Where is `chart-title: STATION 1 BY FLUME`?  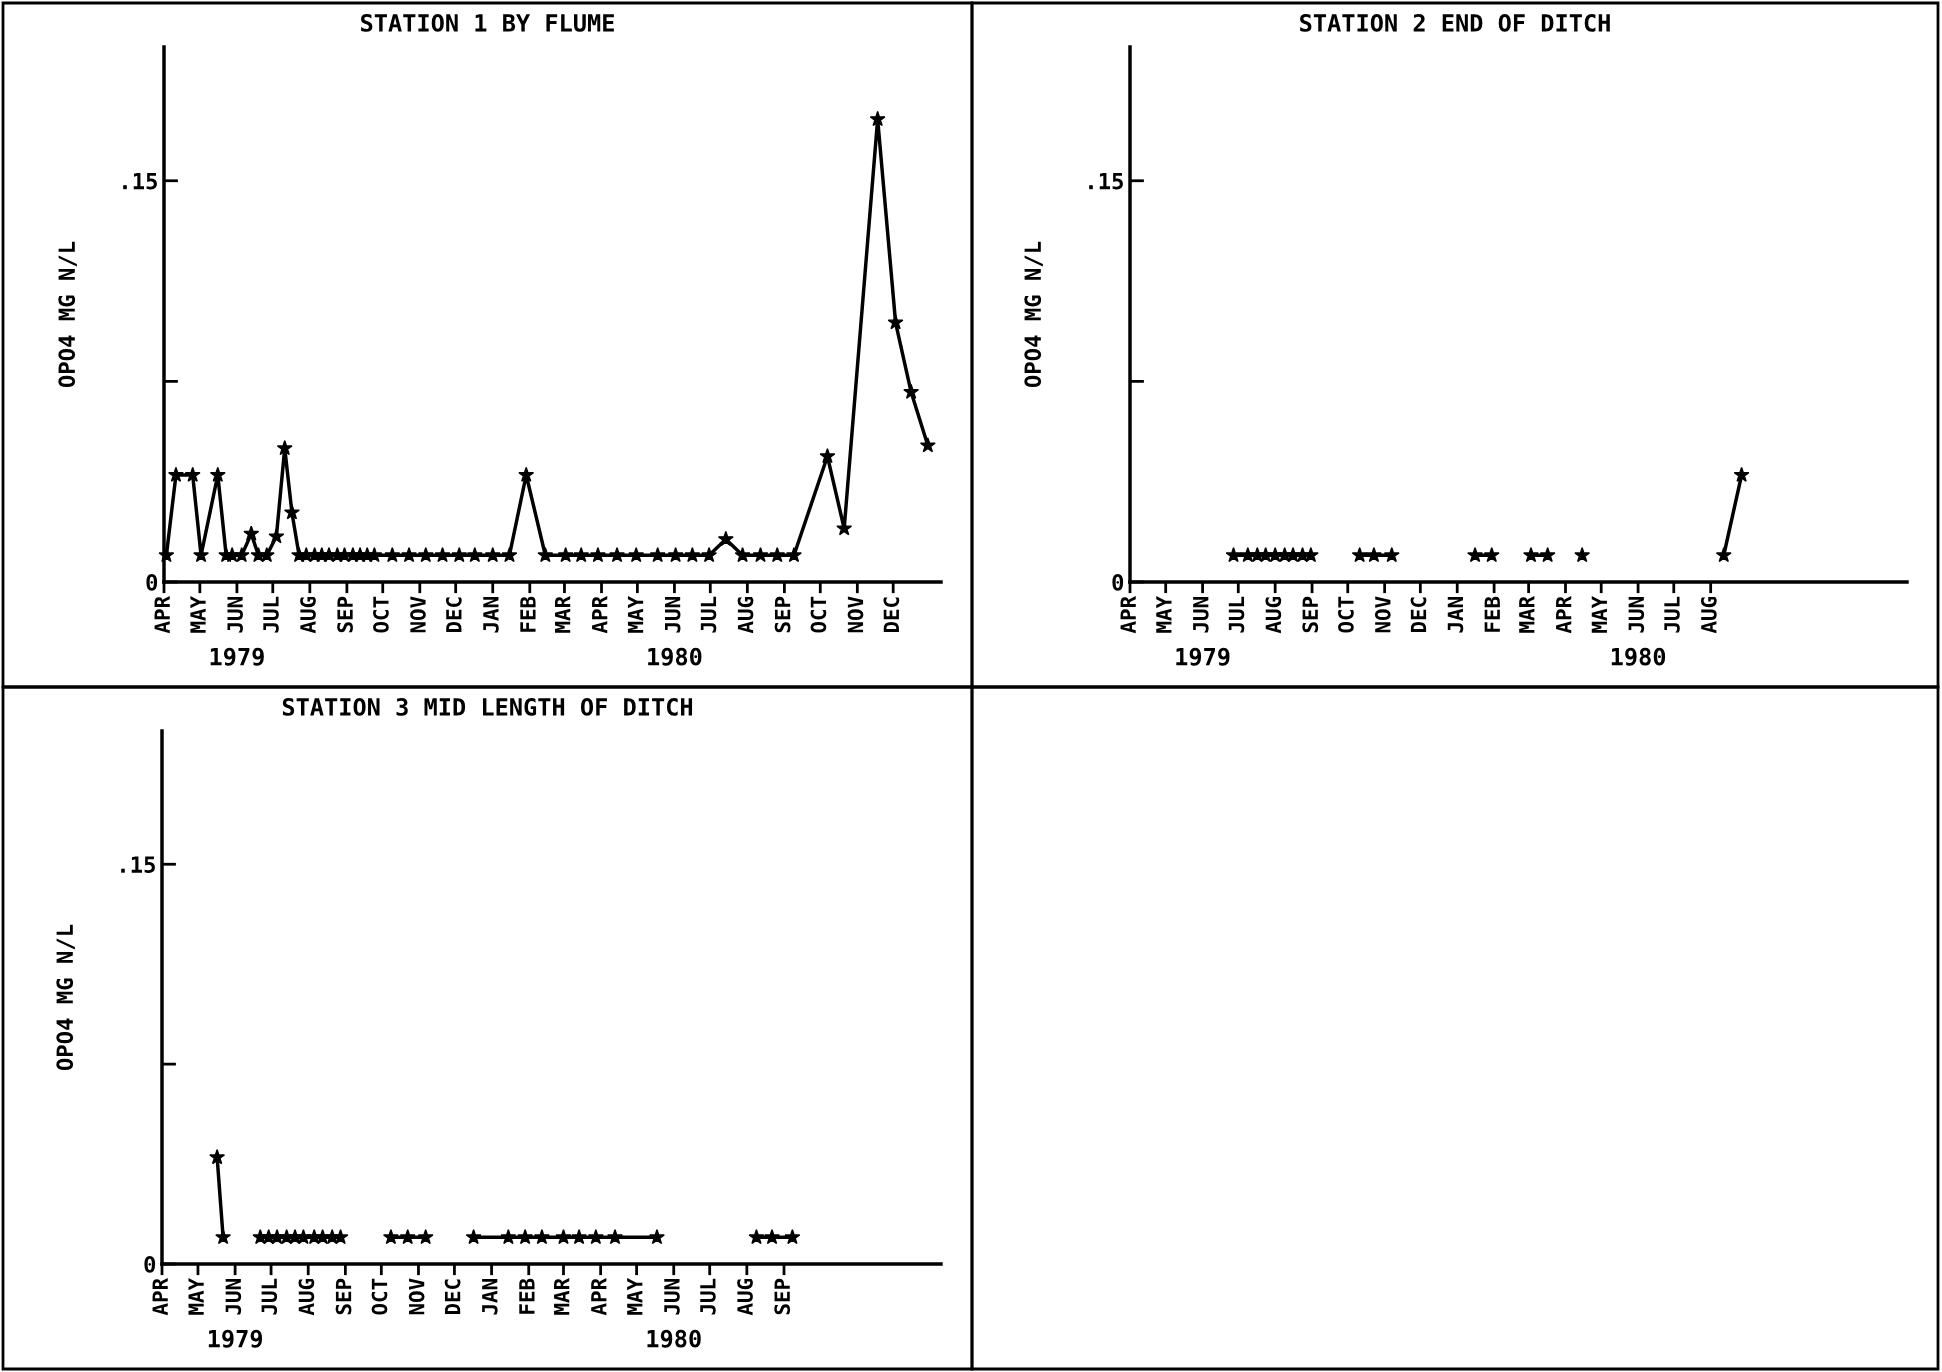
chart-title: STATION 1 BY FLUME is located at coordinates (487, 22).